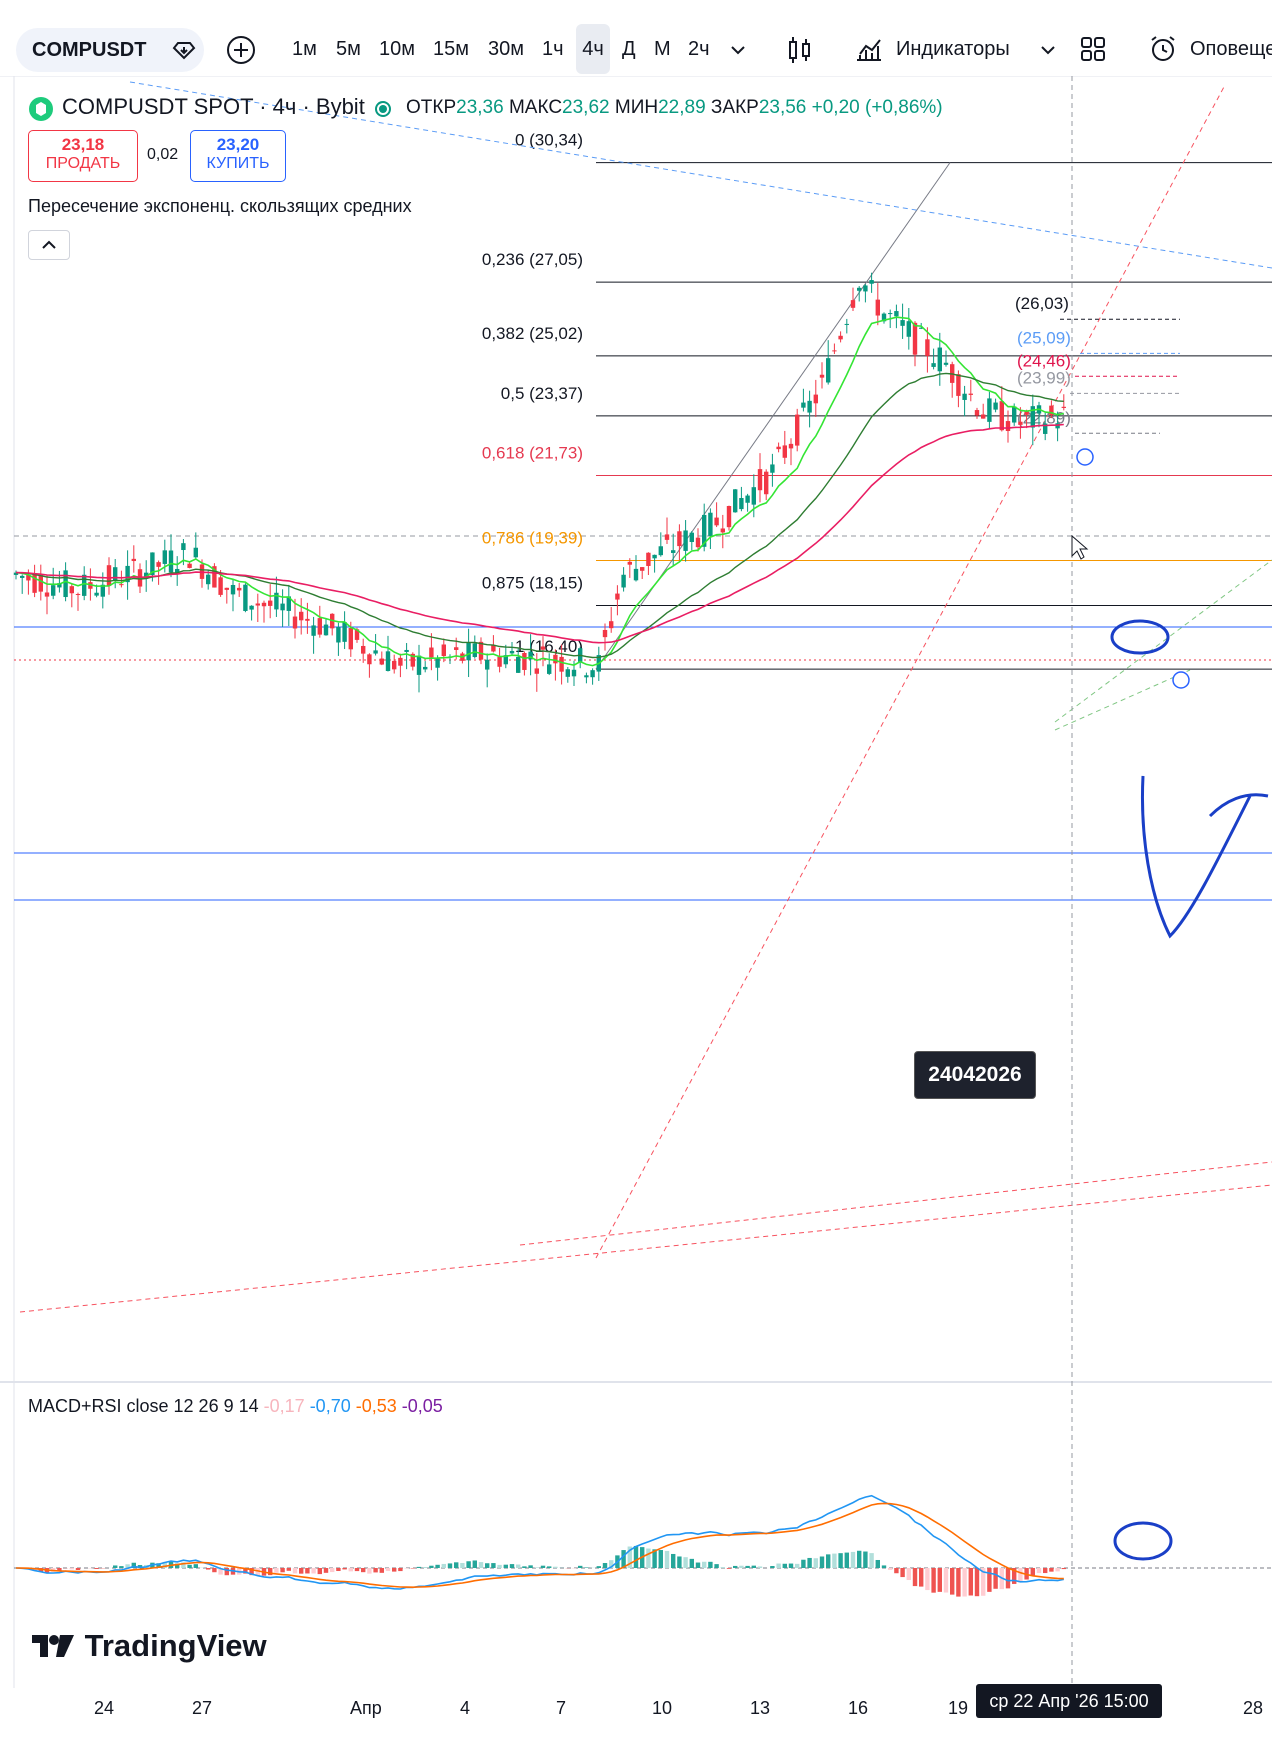 The height and width of the screenshot is (1739, 1272). Describe the element at coordinates (1140, 637) in the screenshot. I see `highlight-circle` at that location.